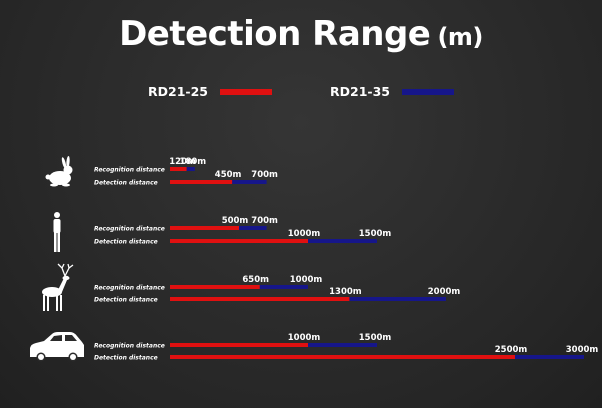 The height and width of the screenshot is (408, 602). Describe the element at coordinates (57, 232) in the screenshot. I see `person-icon` at that location.